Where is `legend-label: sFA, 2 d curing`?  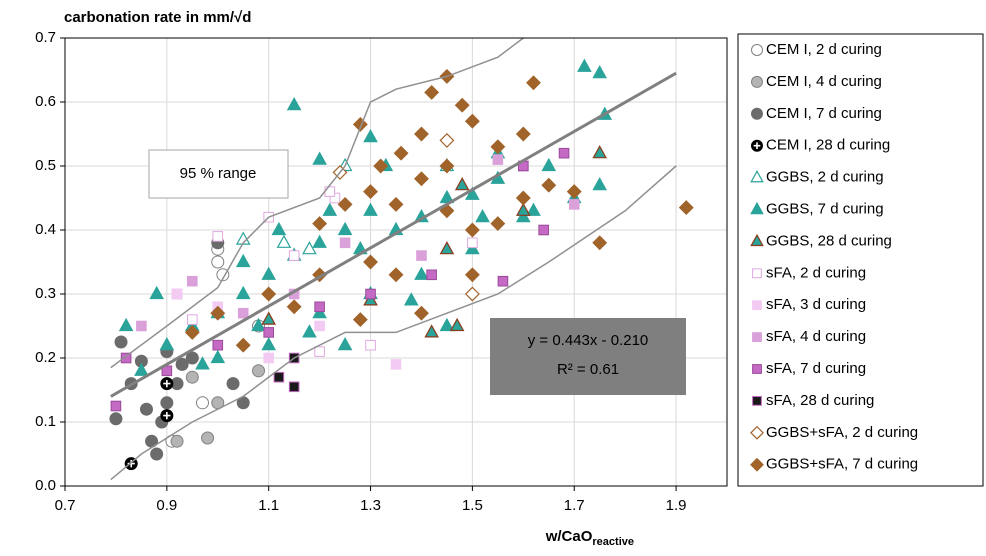
legend-label: sFA, 2 d curing is located at coordinates (816, 272).